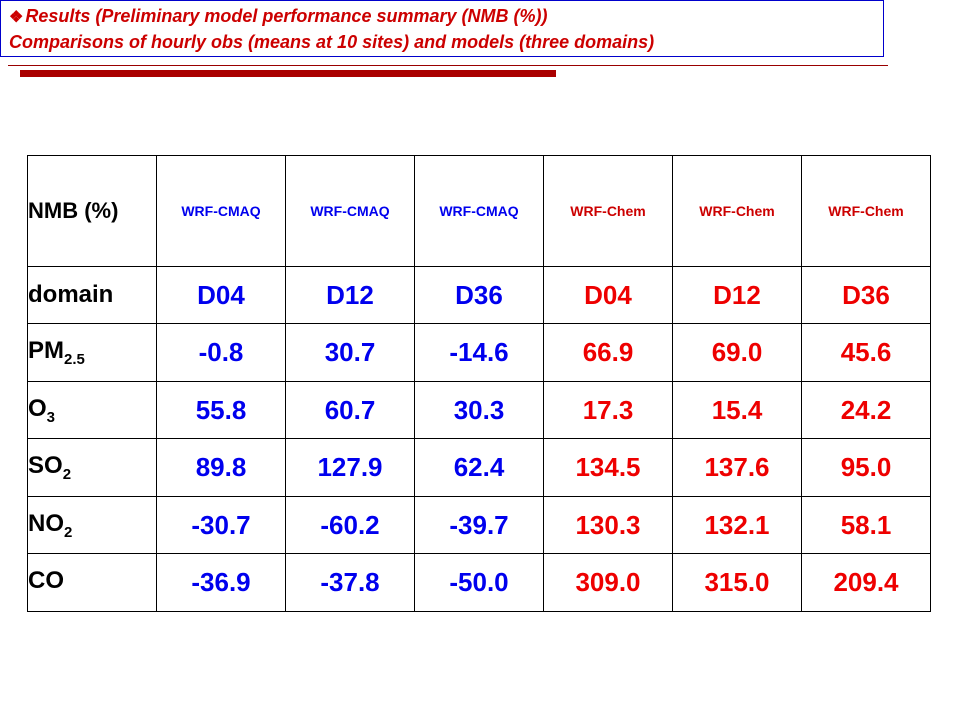  I want to click on value-cell: -14.6, so click(479, 352).